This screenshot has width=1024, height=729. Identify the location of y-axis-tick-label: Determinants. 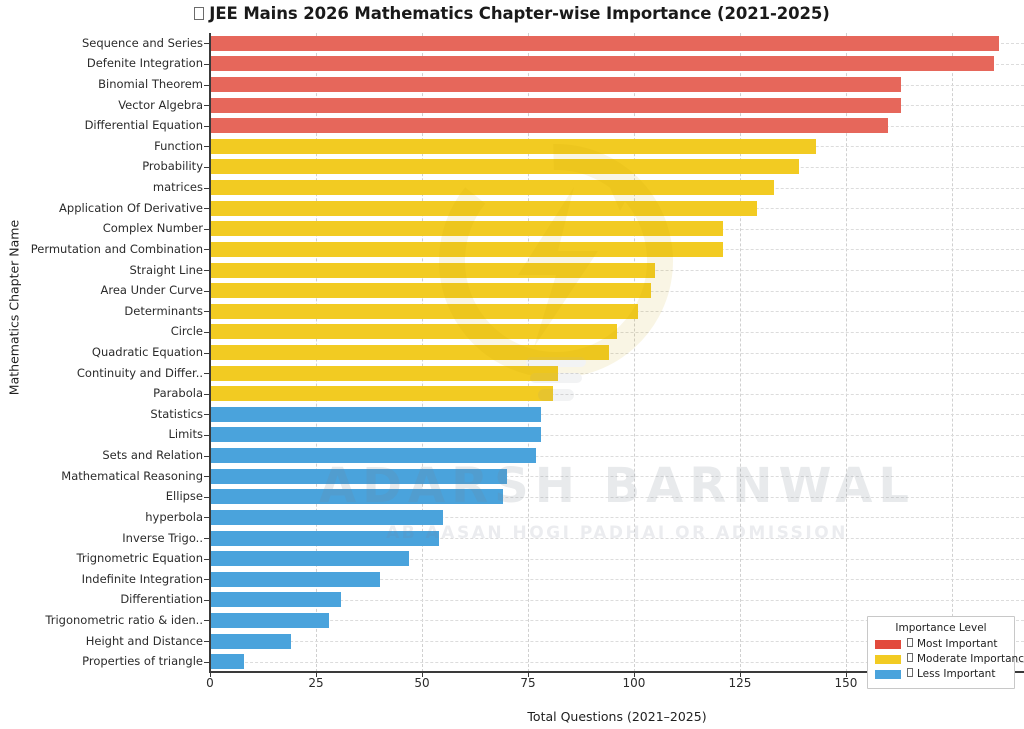
(163, 310).